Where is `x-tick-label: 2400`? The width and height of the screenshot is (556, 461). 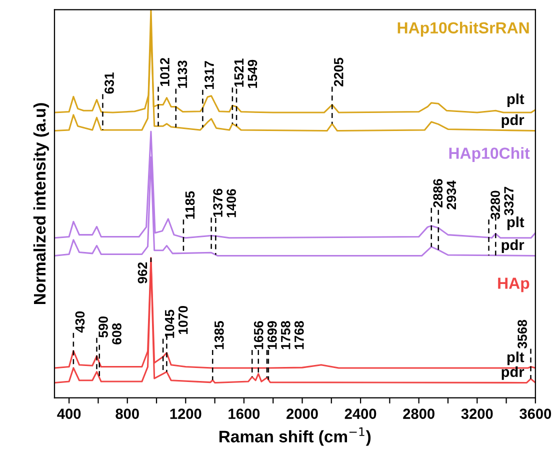 x-tick-label: 2400 is located at coordinates (360, 413).